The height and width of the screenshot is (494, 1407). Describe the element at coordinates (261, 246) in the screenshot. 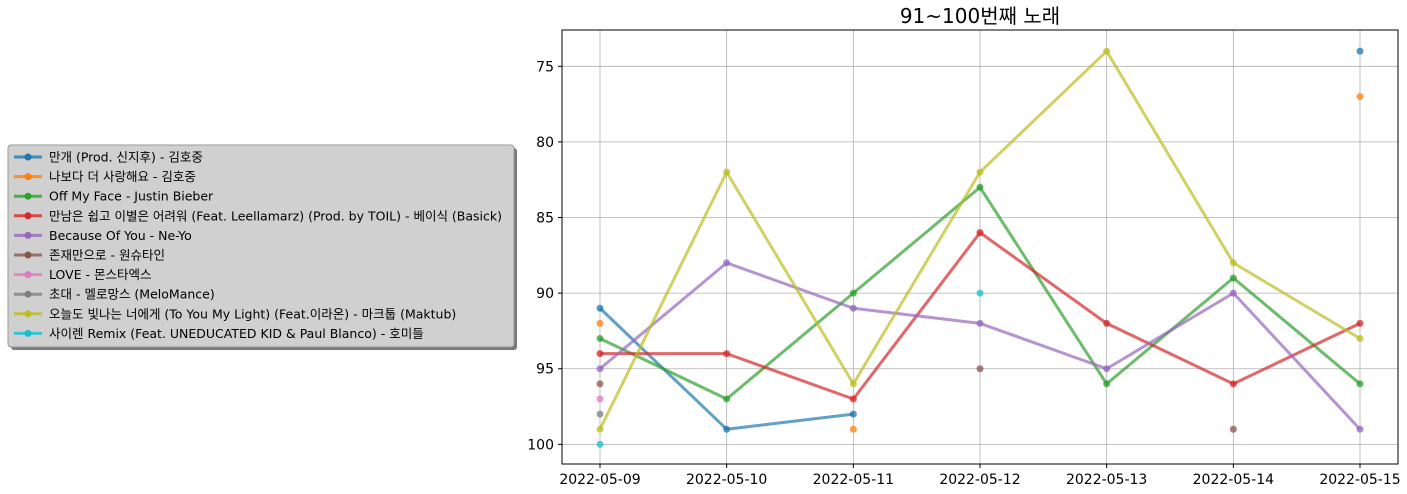

I see `legend-box` at that location.